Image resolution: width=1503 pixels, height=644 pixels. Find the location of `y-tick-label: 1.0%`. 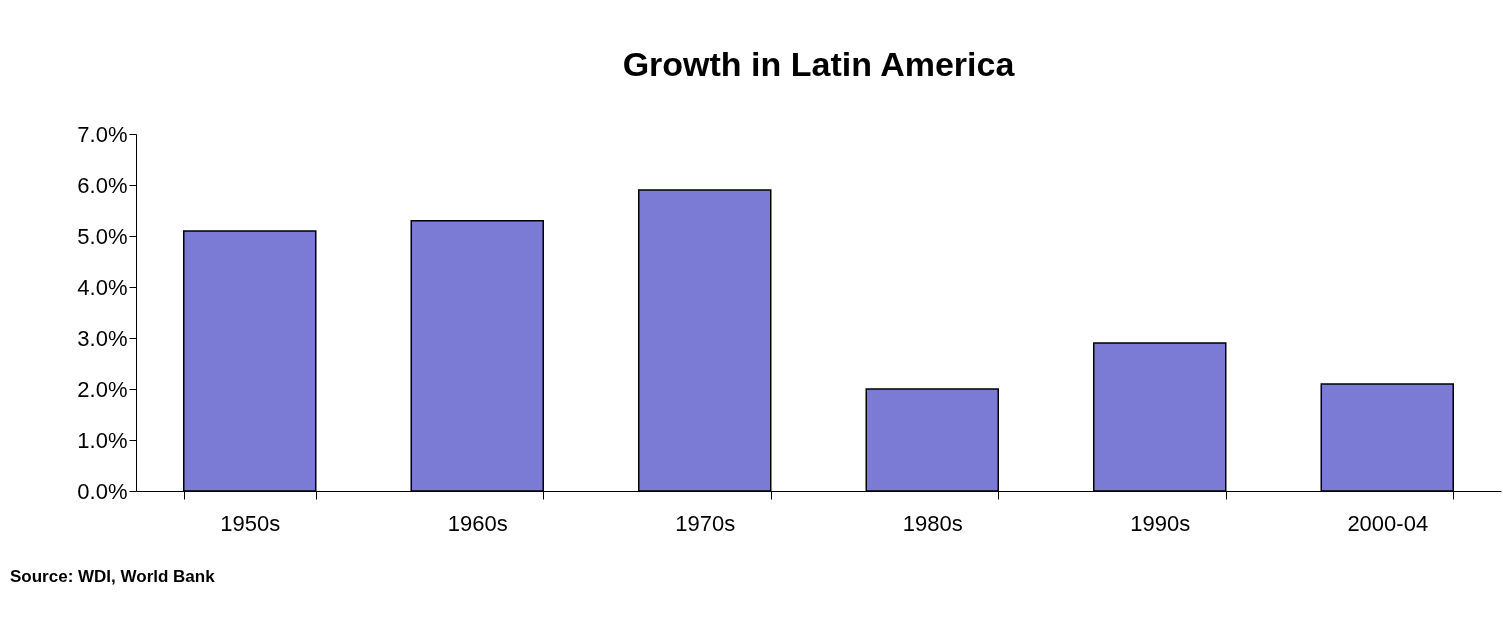

y-tick-label: 1.0% is located at coordinates (102, 440).